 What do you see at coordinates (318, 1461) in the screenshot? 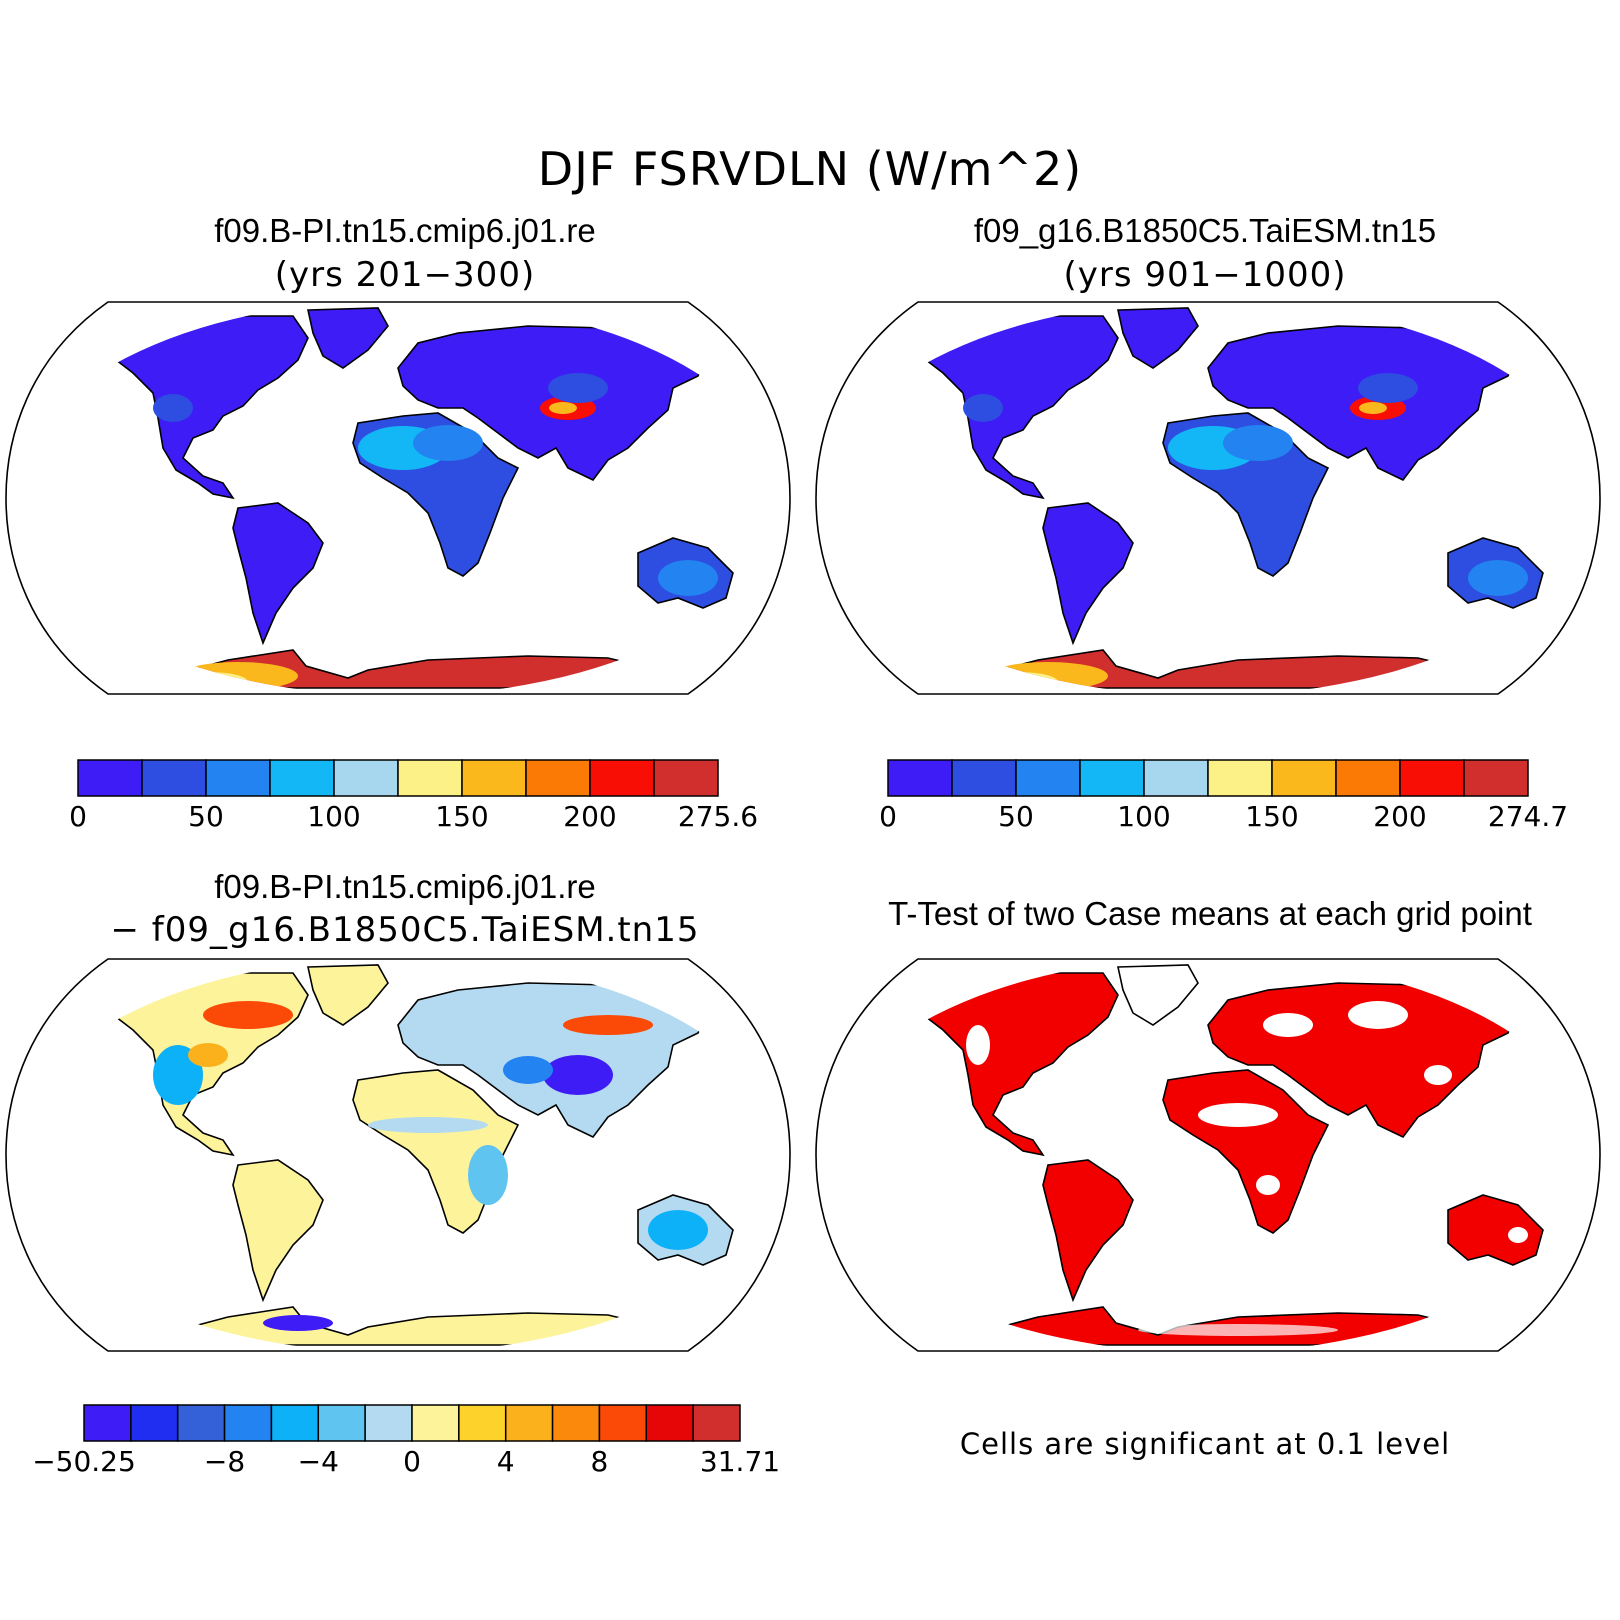
I see `colorbar-tick-label: −4` at bounding box center [318, 1461].